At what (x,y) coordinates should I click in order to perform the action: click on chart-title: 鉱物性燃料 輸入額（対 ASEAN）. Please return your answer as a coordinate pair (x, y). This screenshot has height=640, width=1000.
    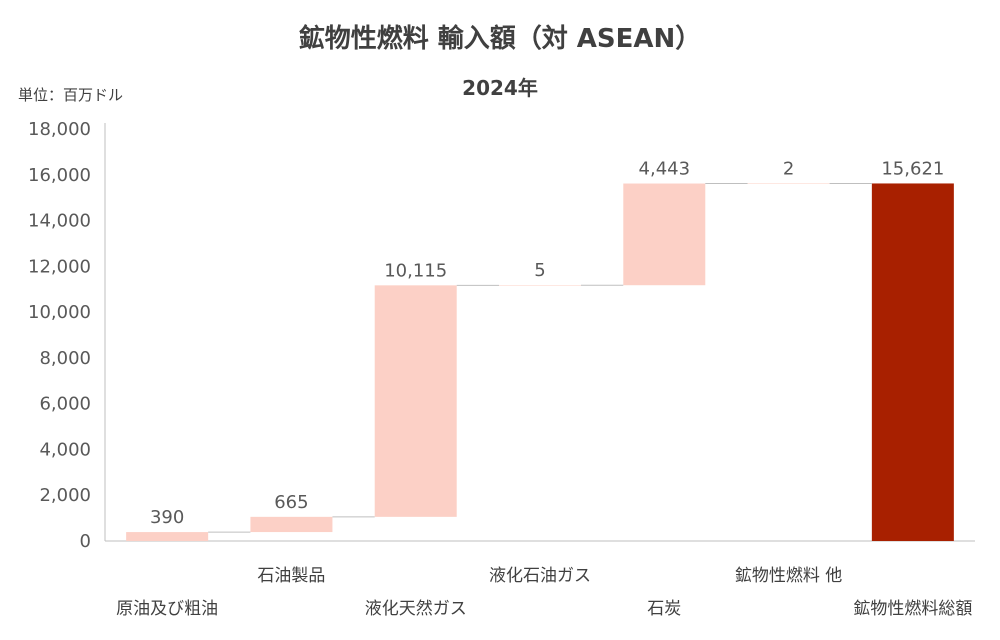
    Looking at the image, I should click on (500, 39).